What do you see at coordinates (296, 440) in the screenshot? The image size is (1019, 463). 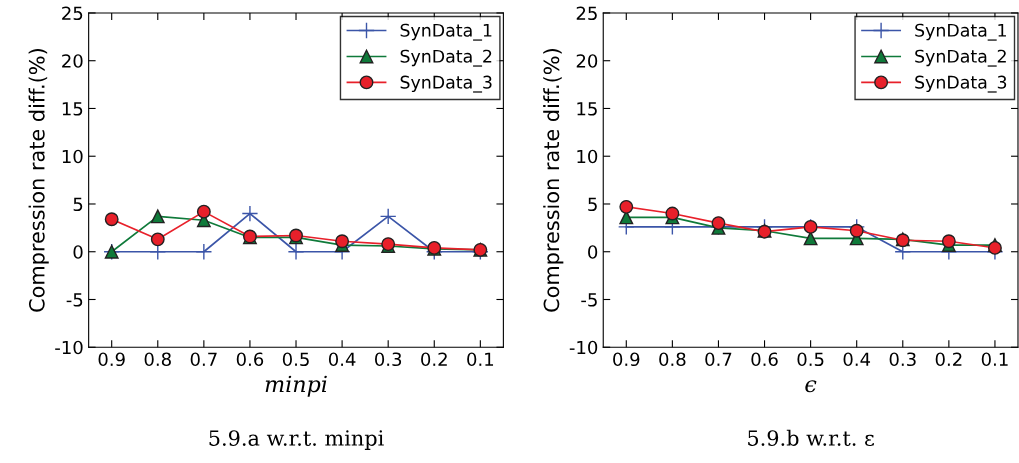 I see `text: 5.9.a w.r.t. minpi` at bounding box center [296, 440].